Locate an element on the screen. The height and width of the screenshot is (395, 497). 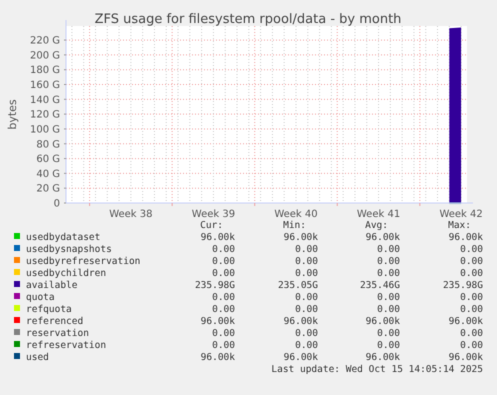
legend-label: available is located at coordinates (52, 285).